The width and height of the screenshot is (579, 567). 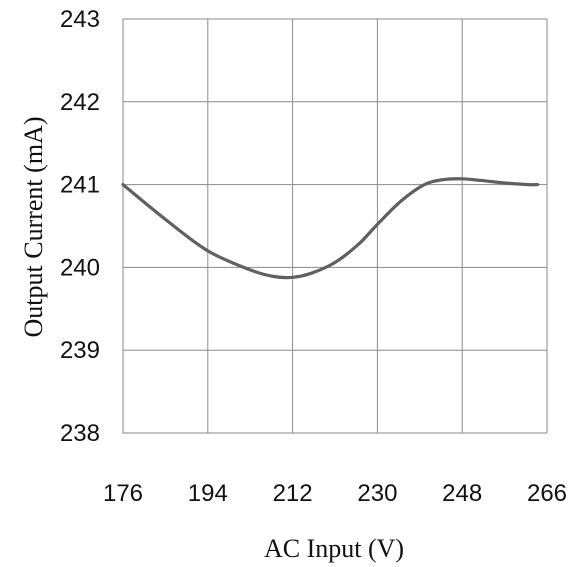 I want to click on y-tick-label: 239, so click(x=80, y=350).